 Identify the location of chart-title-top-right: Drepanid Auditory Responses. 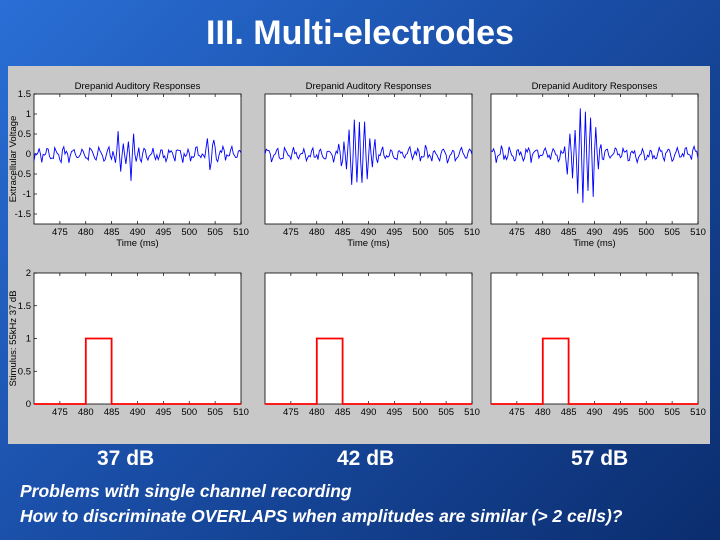
(595, 86).